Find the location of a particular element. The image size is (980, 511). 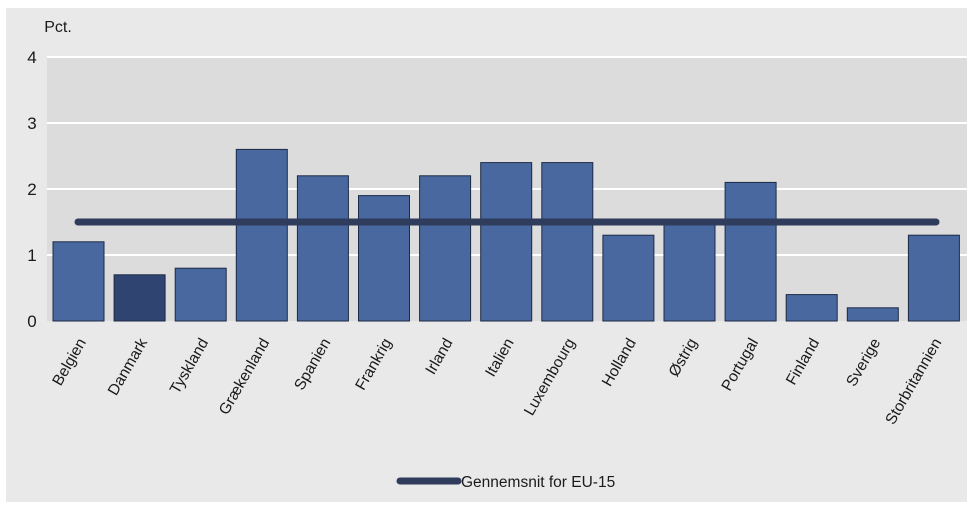

y-tick-label: 2 is located at coordinates (31, 189).